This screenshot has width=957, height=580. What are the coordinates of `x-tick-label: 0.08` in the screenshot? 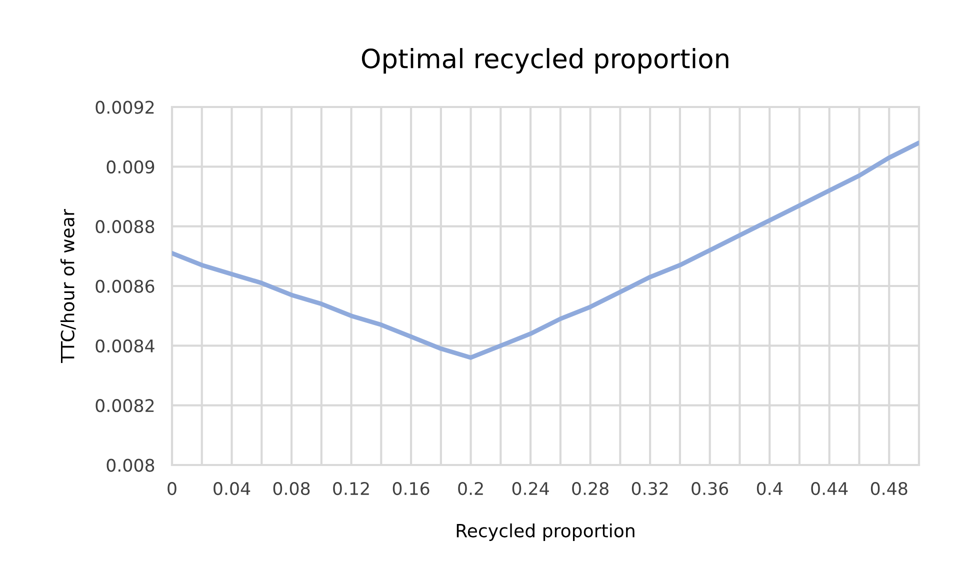 It's located at (291, 489).